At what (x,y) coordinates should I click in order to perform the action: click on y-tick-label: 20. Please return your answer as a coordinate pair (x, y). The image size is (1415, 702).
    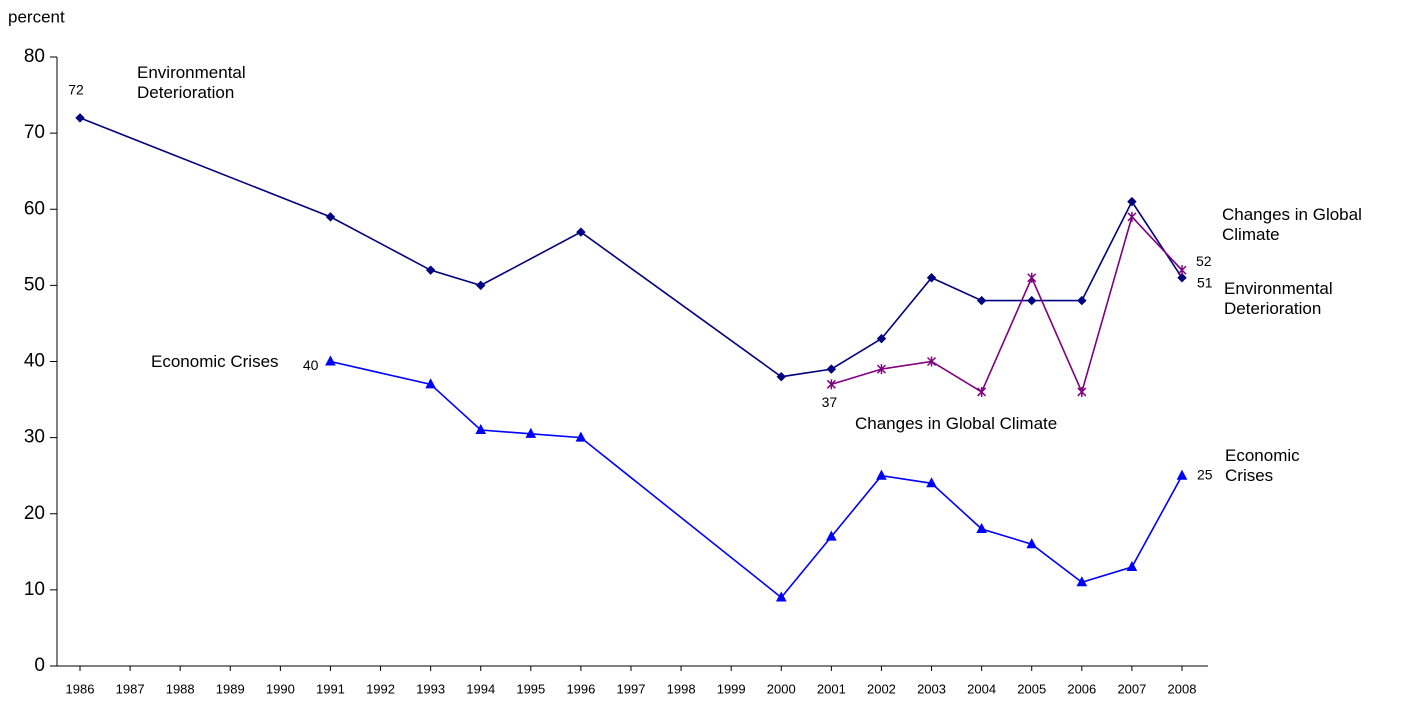
    Looking at the image, I should click on (34, 513).